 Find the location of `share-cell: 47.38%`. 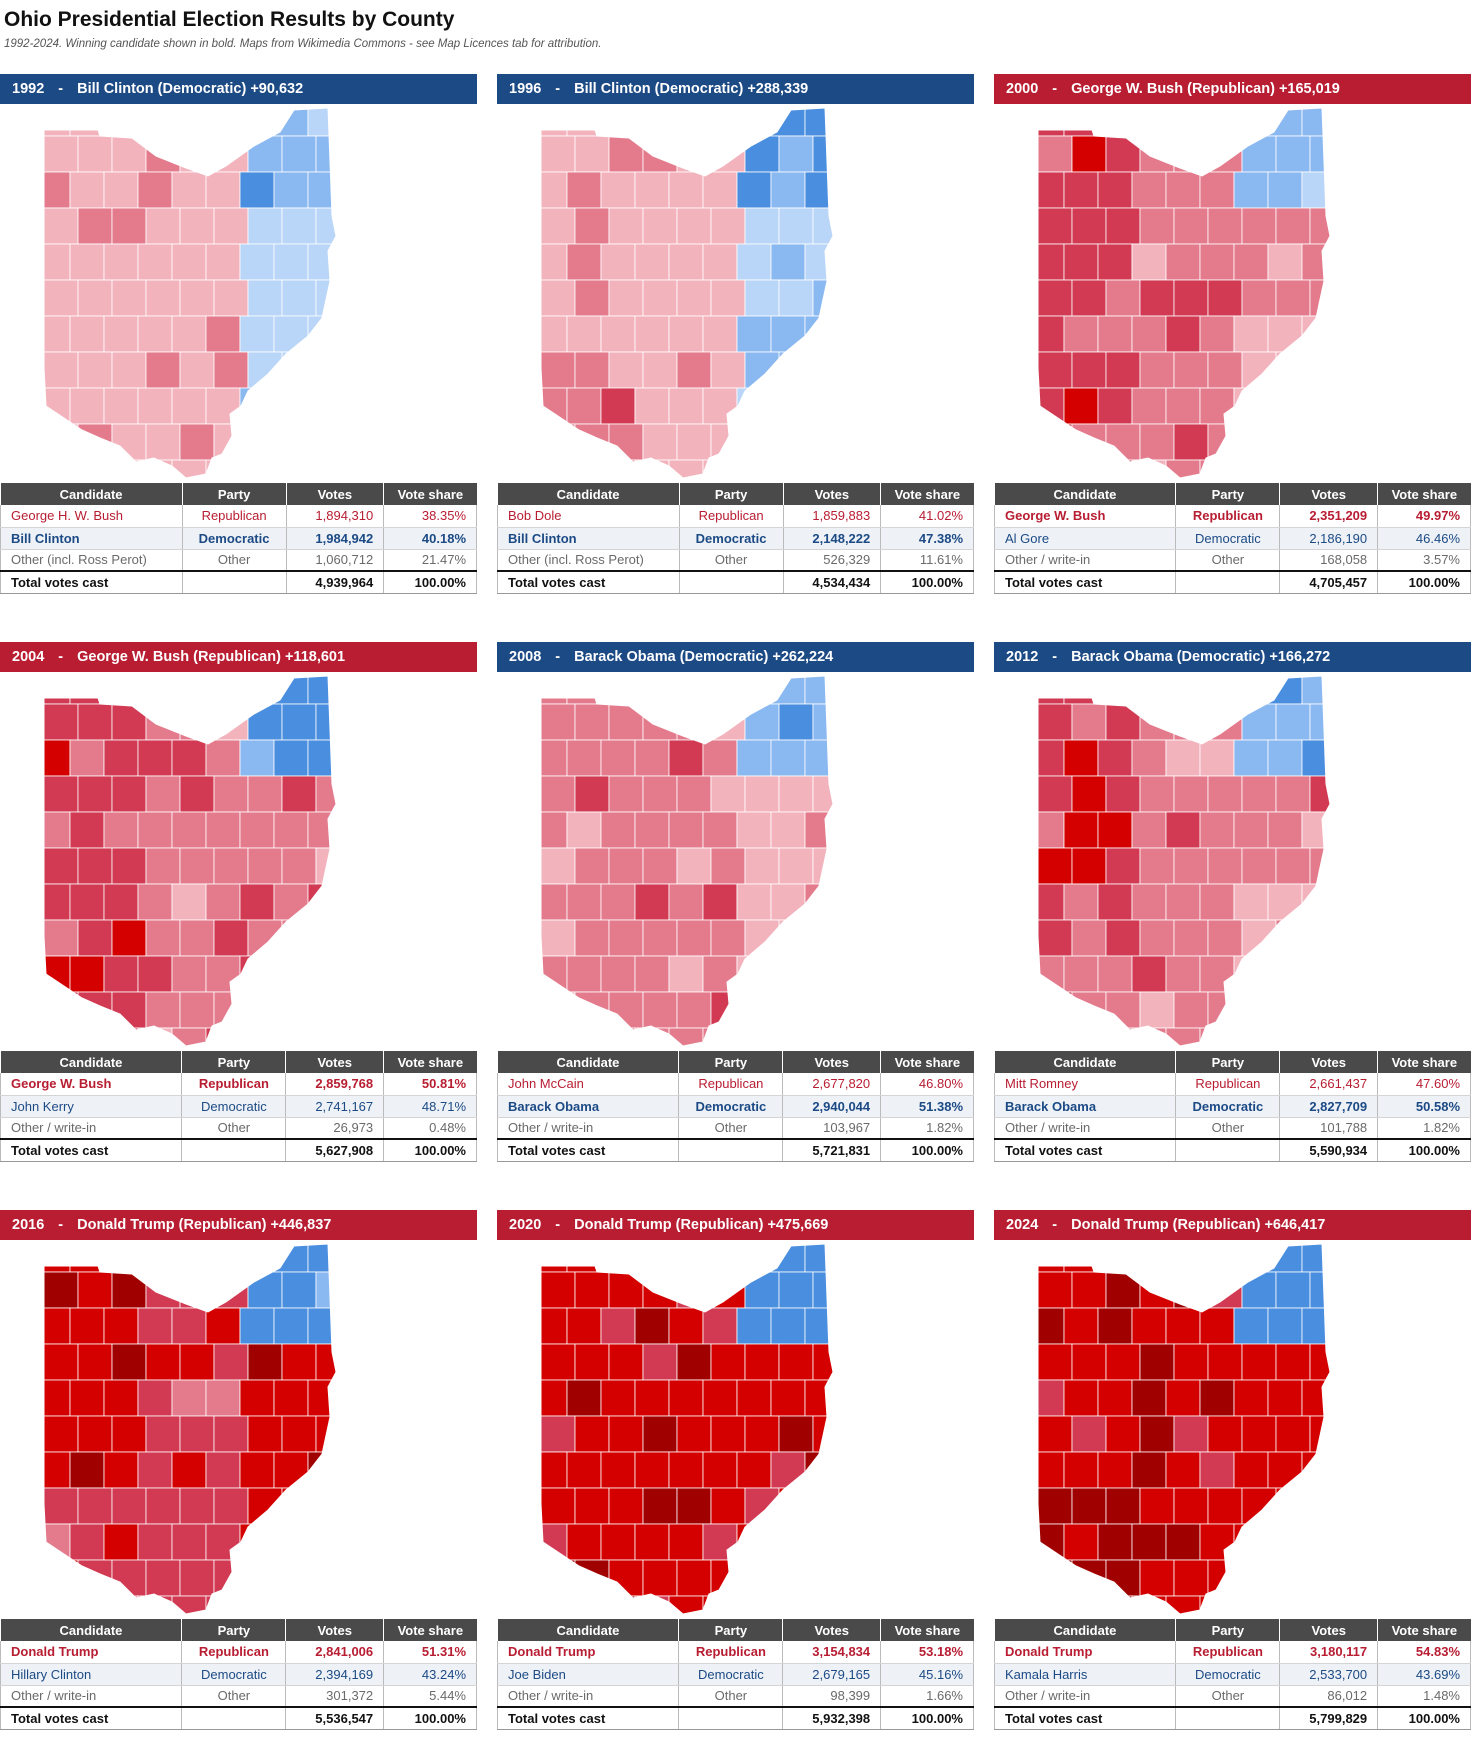

share-cell: 47.38% is located at coordinates (927, 538).